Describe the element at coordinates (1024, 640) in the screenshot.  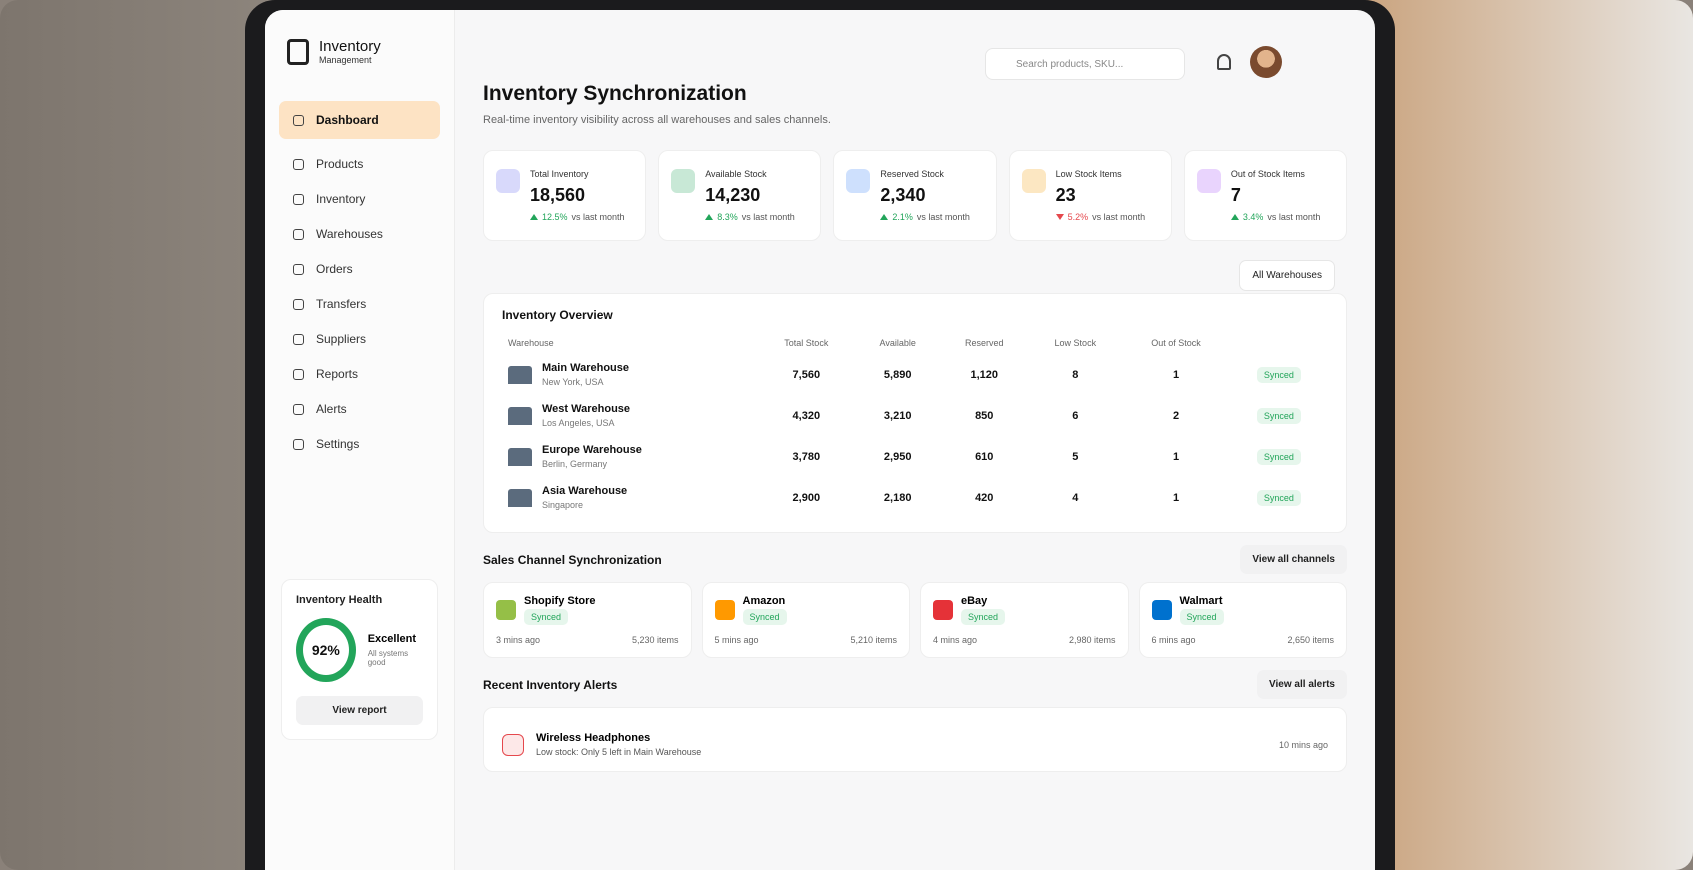
I see `channel-bottom: 4 mins ago 2,980 items` at that location.